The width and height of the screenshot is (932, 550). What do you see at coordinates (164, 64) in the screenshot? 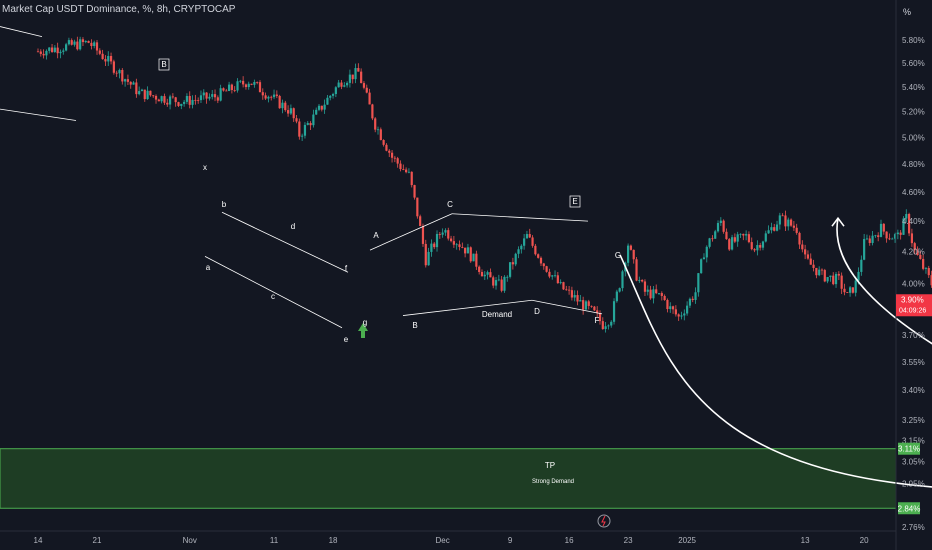
I see `wave-label-B-top-box` at bounding box center [164, 64].